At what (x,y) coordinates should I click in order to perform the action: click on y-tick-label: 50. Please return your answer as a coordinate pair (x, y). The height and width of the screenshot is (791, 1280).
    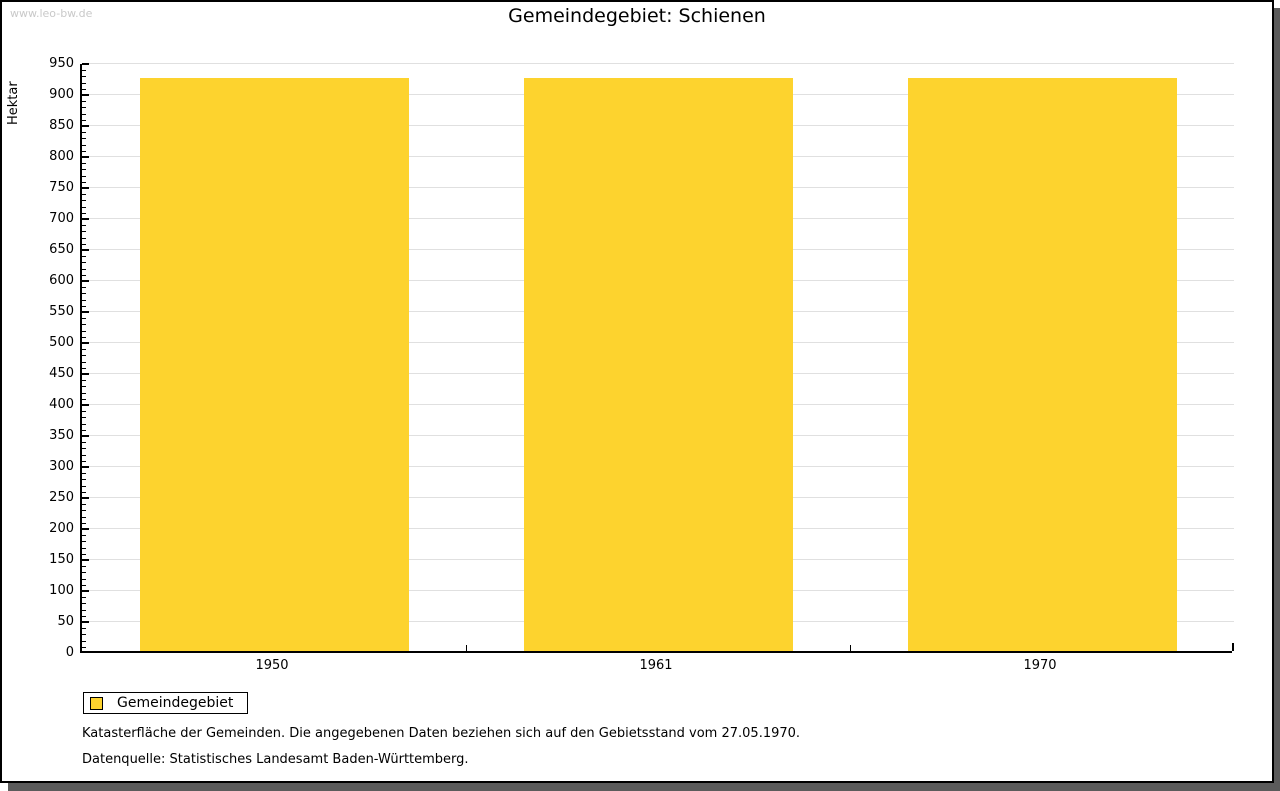
    Looking at the image, I should click on (65, 621).